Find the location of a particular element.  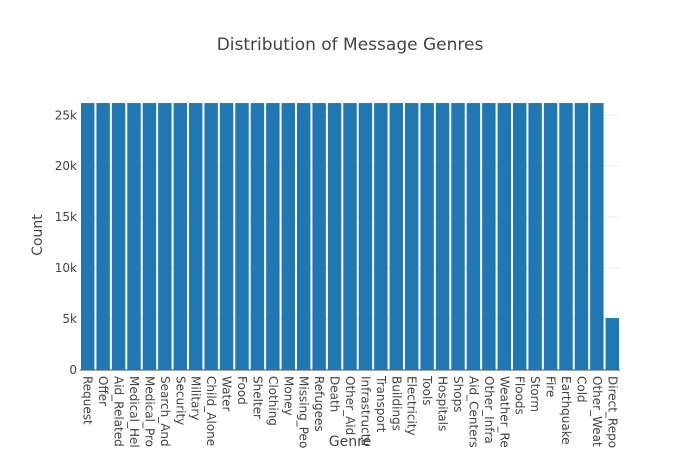

x-tick-label: Offer is located at coordinates (103, 391).